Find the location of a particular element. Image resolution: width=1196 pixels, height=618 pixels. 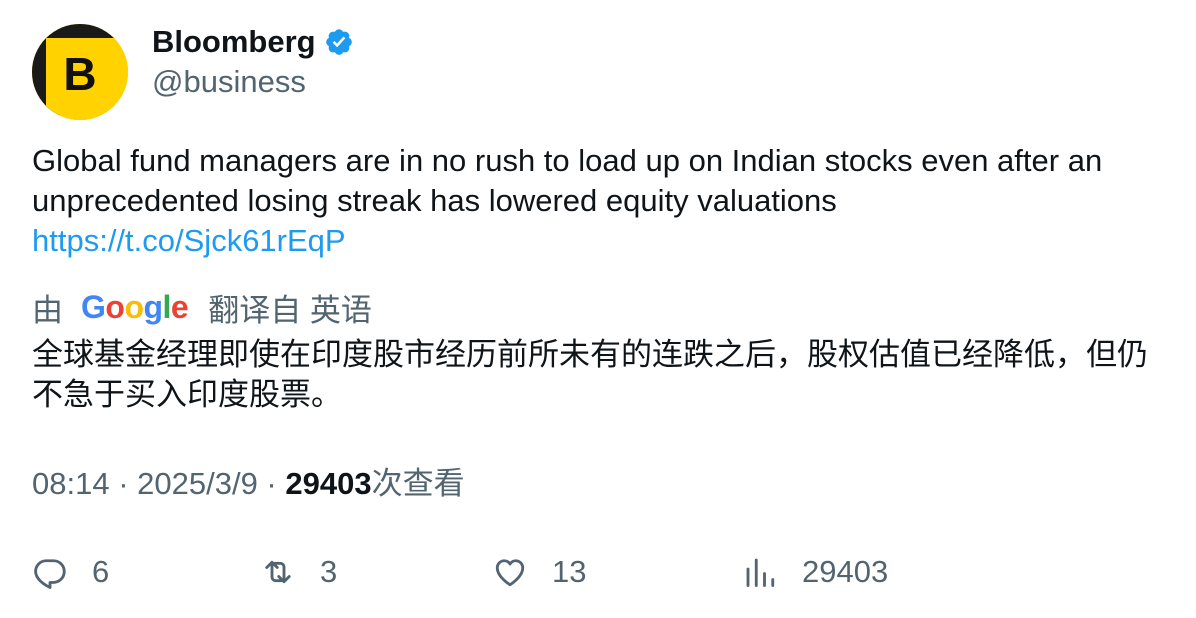

author-name-row: Bloomberg is located at coordinates (253, 42).